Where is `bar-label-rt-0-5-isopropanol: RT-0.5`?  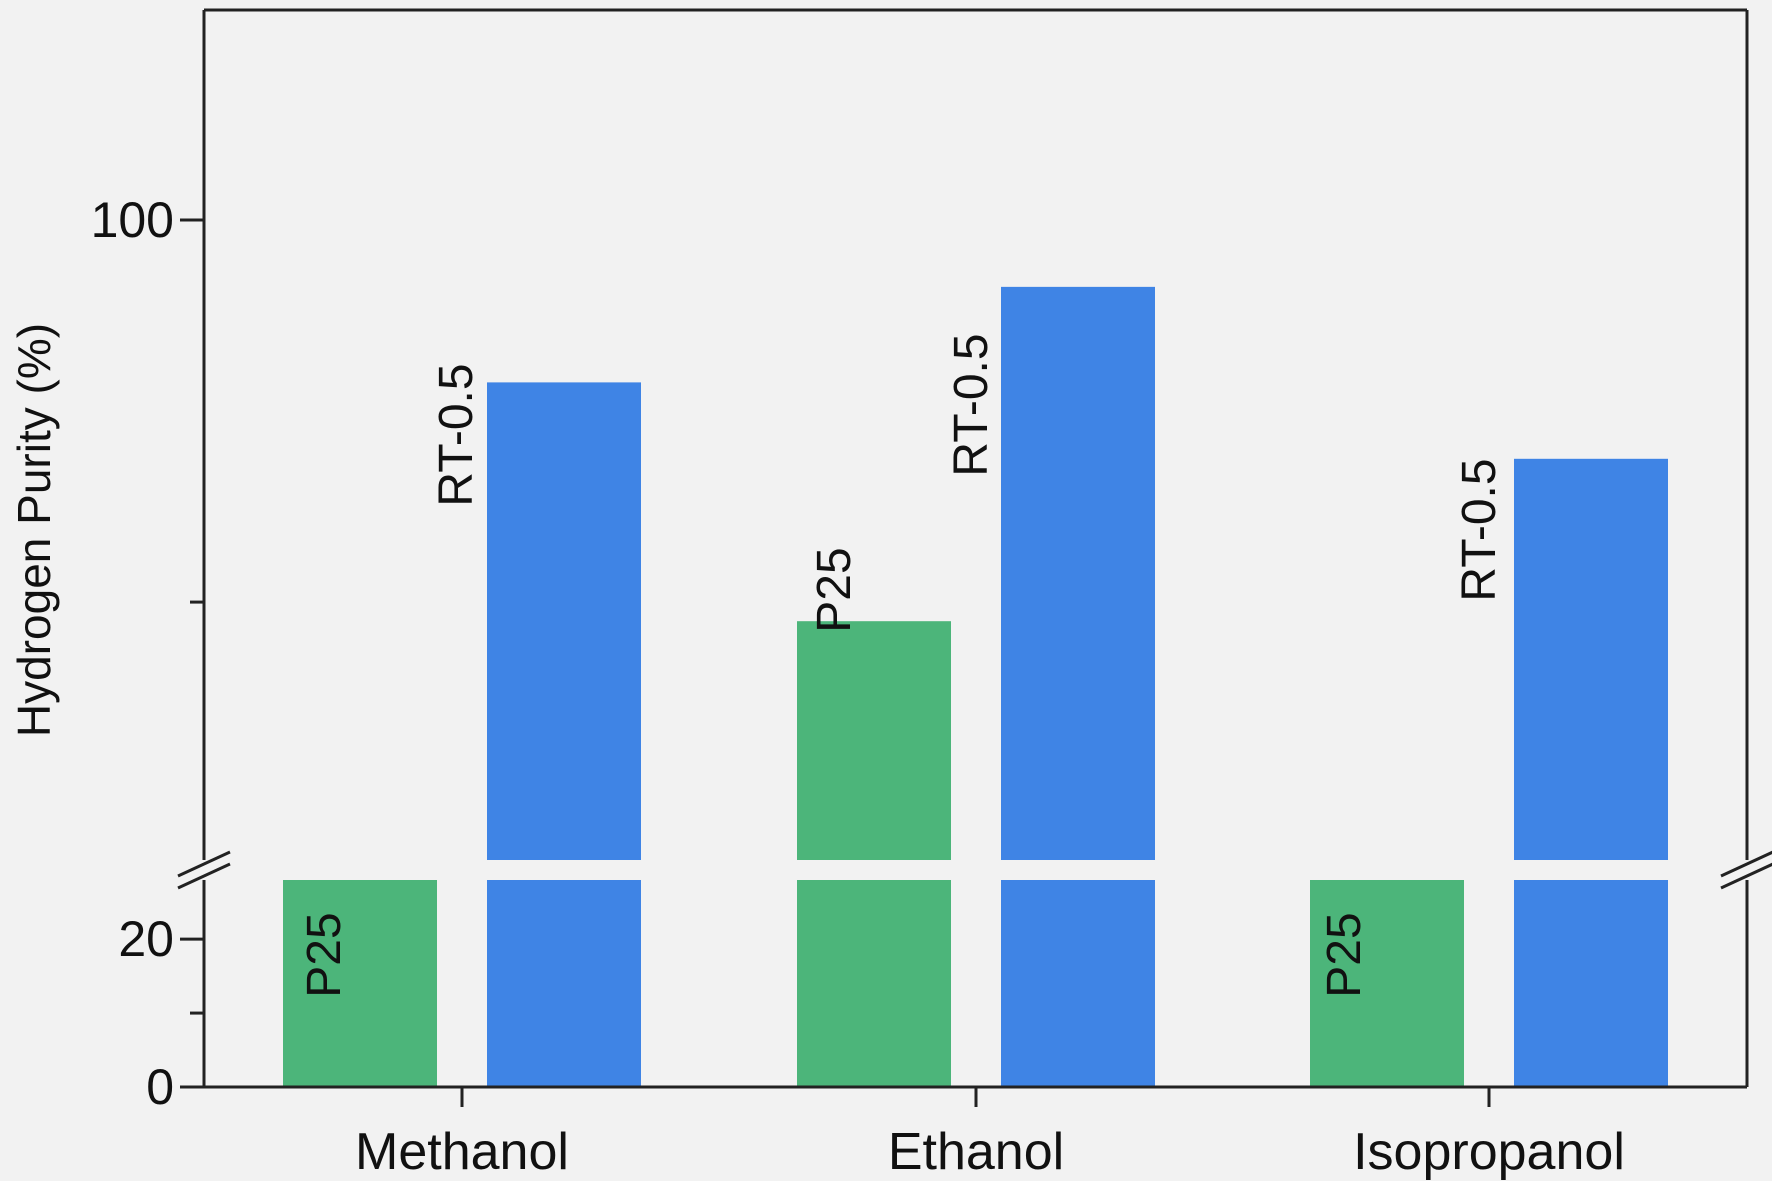 bar-label-rt-0-5-isopropanol: RT-0.5 is located at coordinates (1479, 529).